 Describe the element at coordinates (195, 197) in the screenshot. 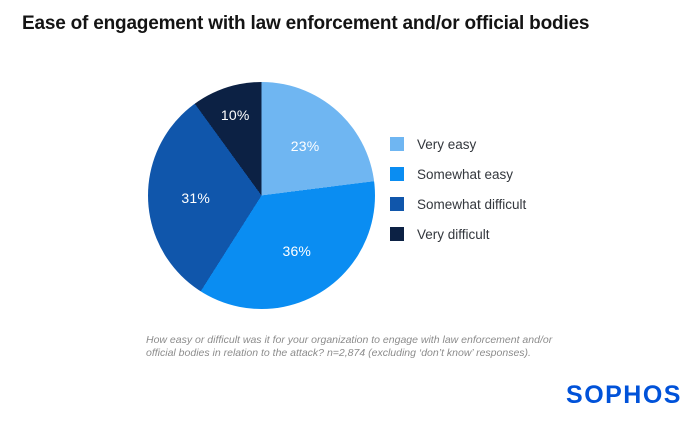

I see `pie-slice-label: 31%` at that location.